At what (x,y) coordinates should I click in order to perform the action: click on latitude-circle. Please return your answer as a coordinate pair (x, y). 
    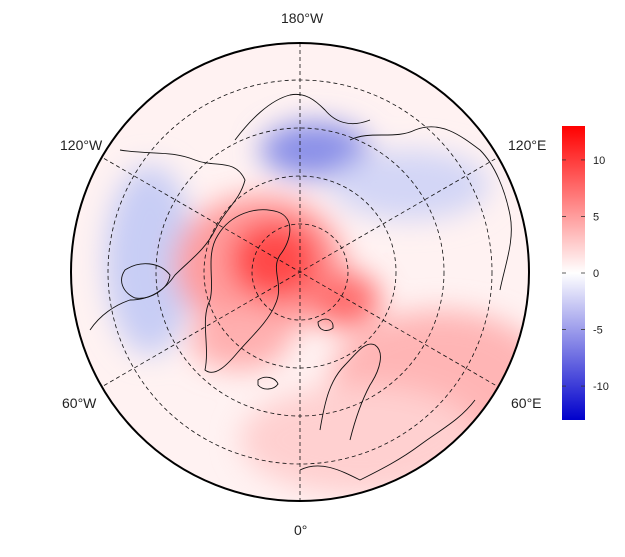
    Looking at the image, I should click on (300, 272).